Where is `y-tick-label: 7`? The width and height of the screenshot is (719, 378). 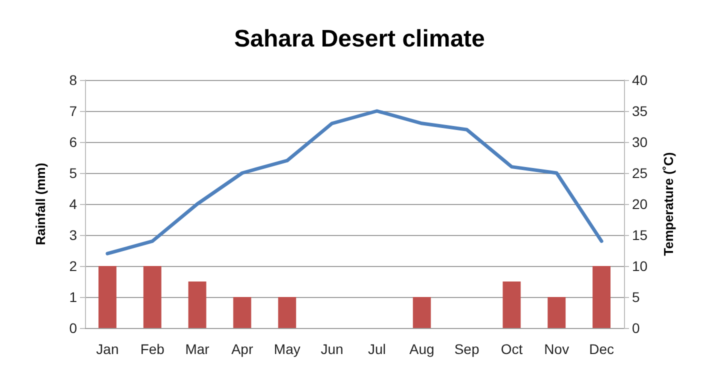
y-tick-label: 7 is located at coordinates (73, 111).